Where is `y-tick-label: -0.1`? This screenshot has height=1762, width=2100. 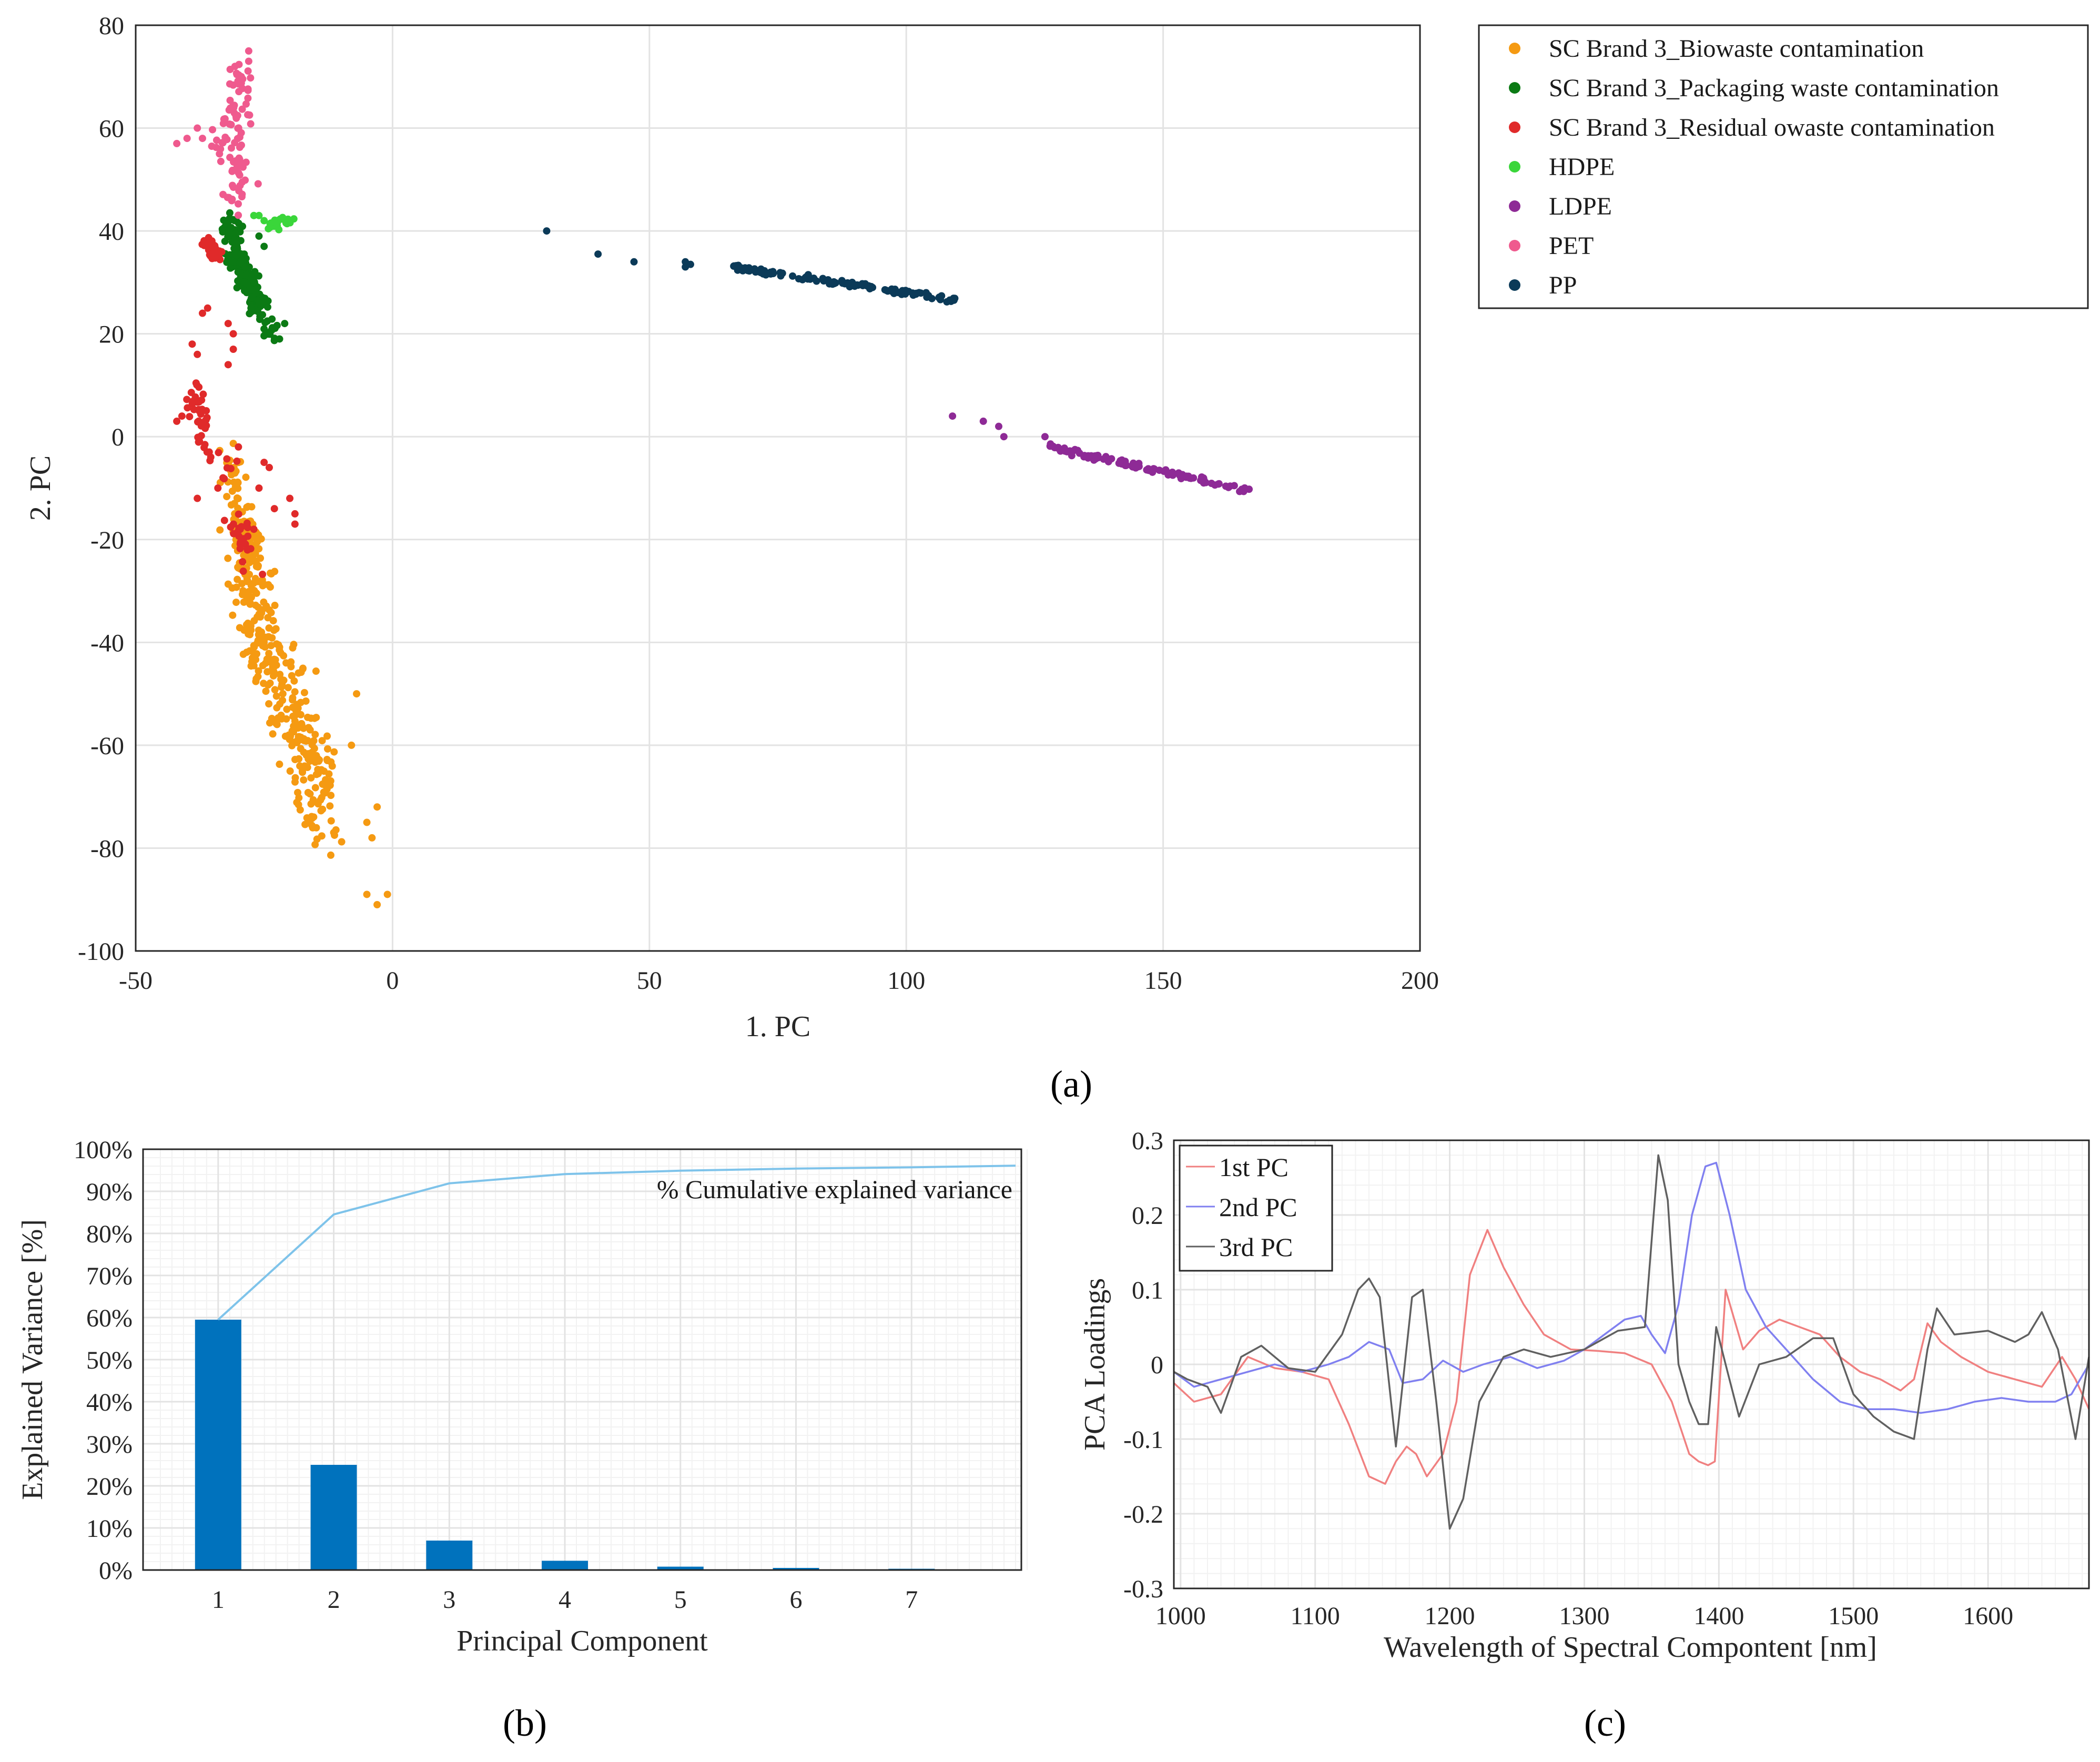 y-tick-label: -0.1 is located at coordinates (1143, 1440).